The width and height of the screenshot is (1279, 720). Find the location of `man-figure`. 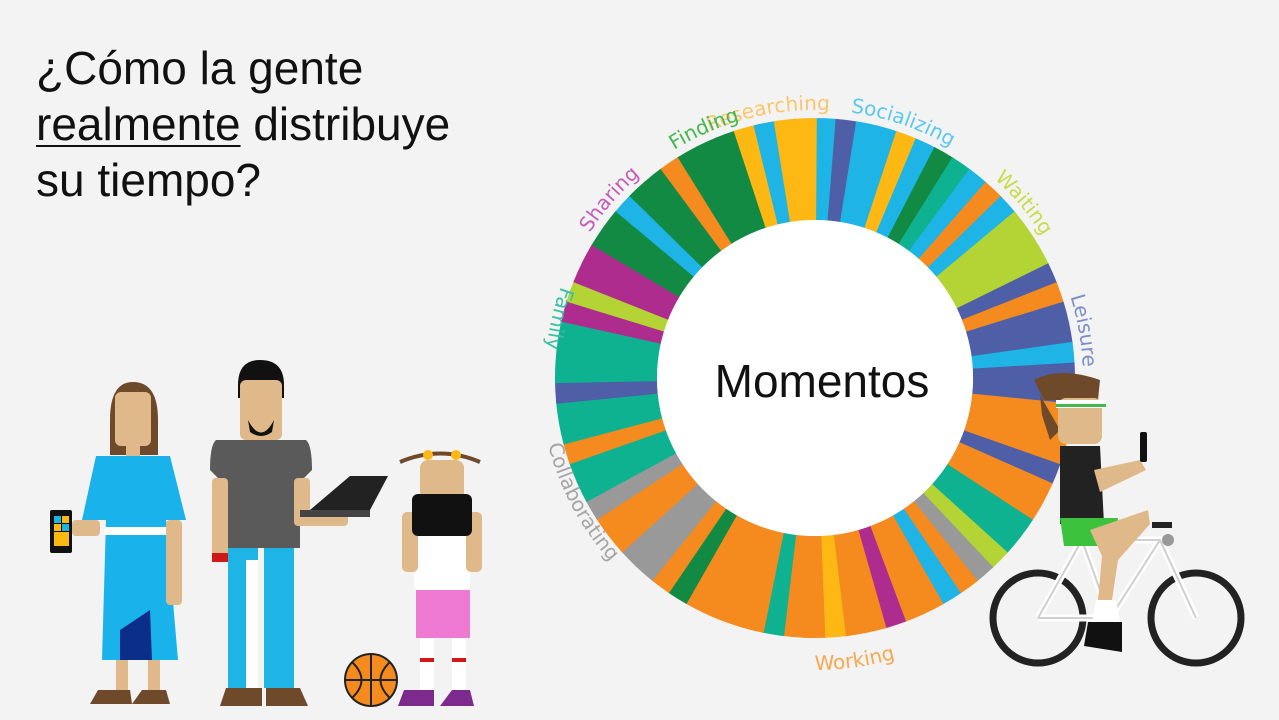

man-figure is located at coordinates (299, 533).